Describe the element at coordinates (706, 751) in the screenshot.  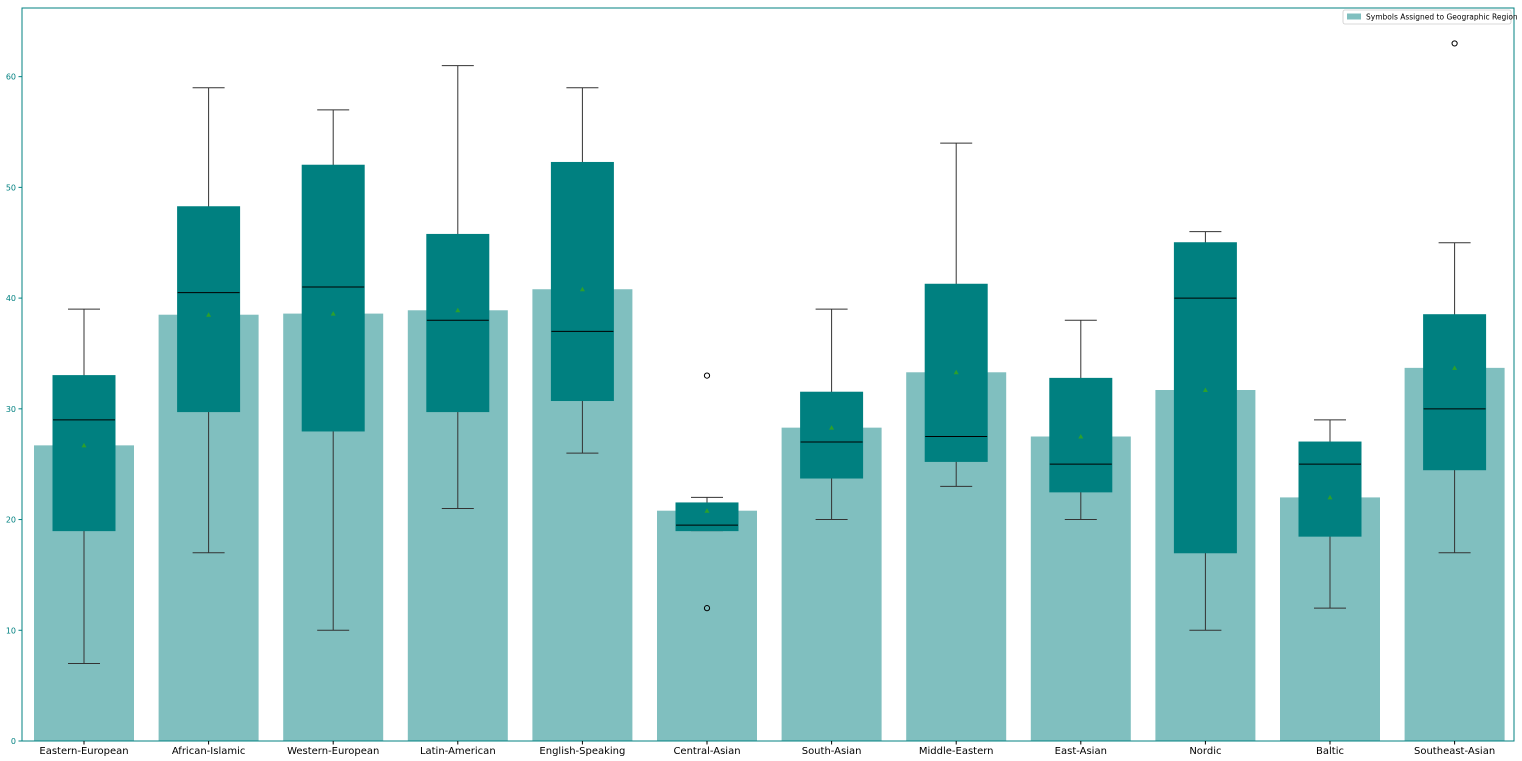
I see `x-tick-label: Central-Asian` at that location.